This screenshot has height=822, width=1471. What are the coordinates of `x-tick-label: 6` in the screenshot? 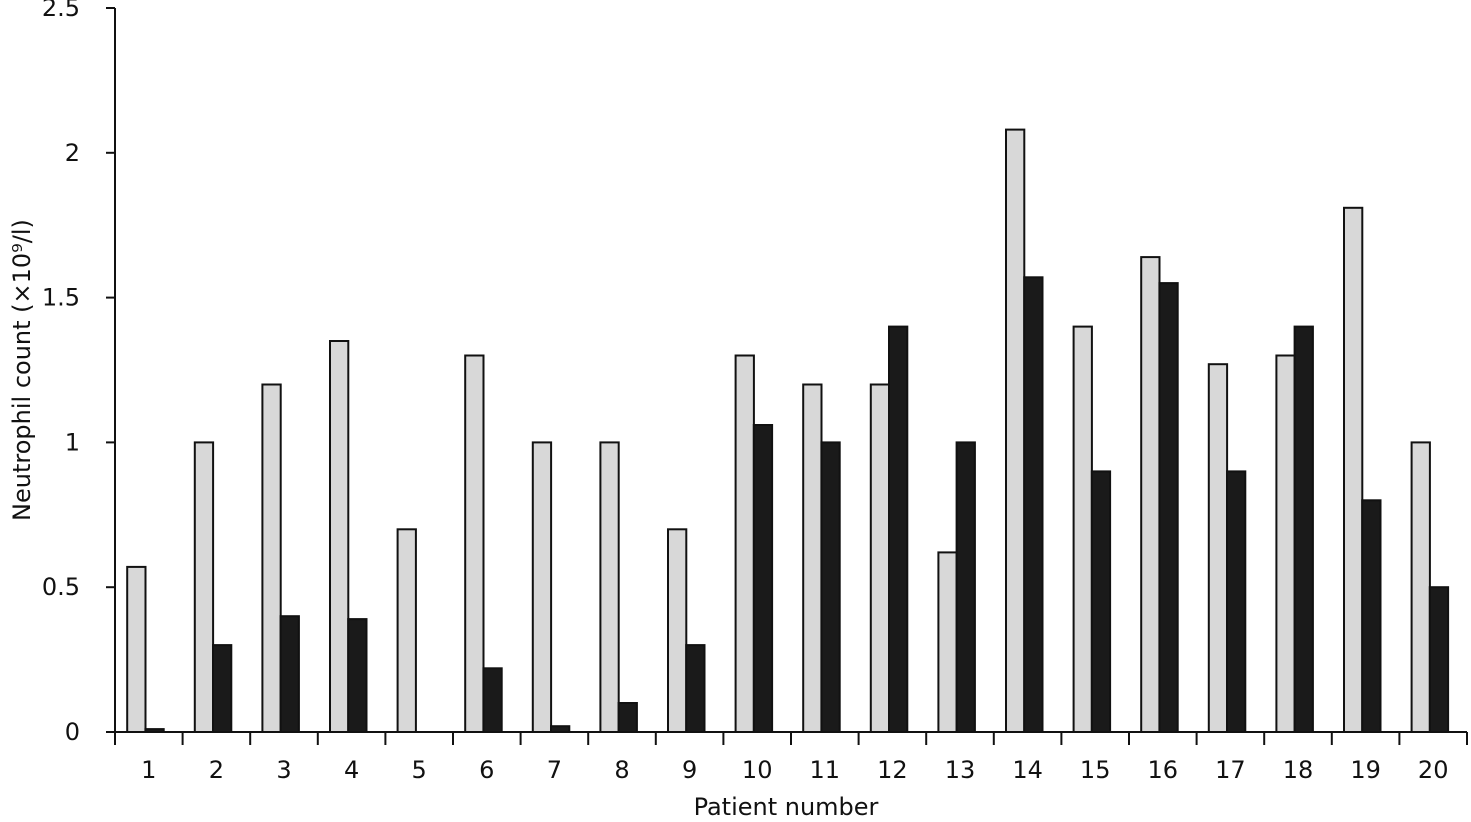 It's located at (486, 770).